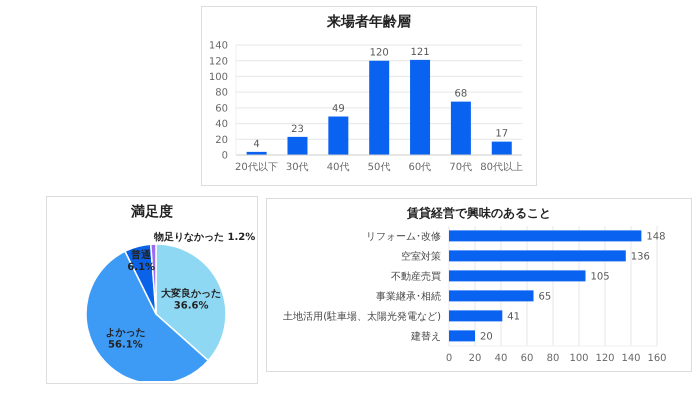 The image size is (700, 394). What do you see at coordinates (656, 236) in the screenshot?
I see `data-label: 148` at bounding box center [656, 236].